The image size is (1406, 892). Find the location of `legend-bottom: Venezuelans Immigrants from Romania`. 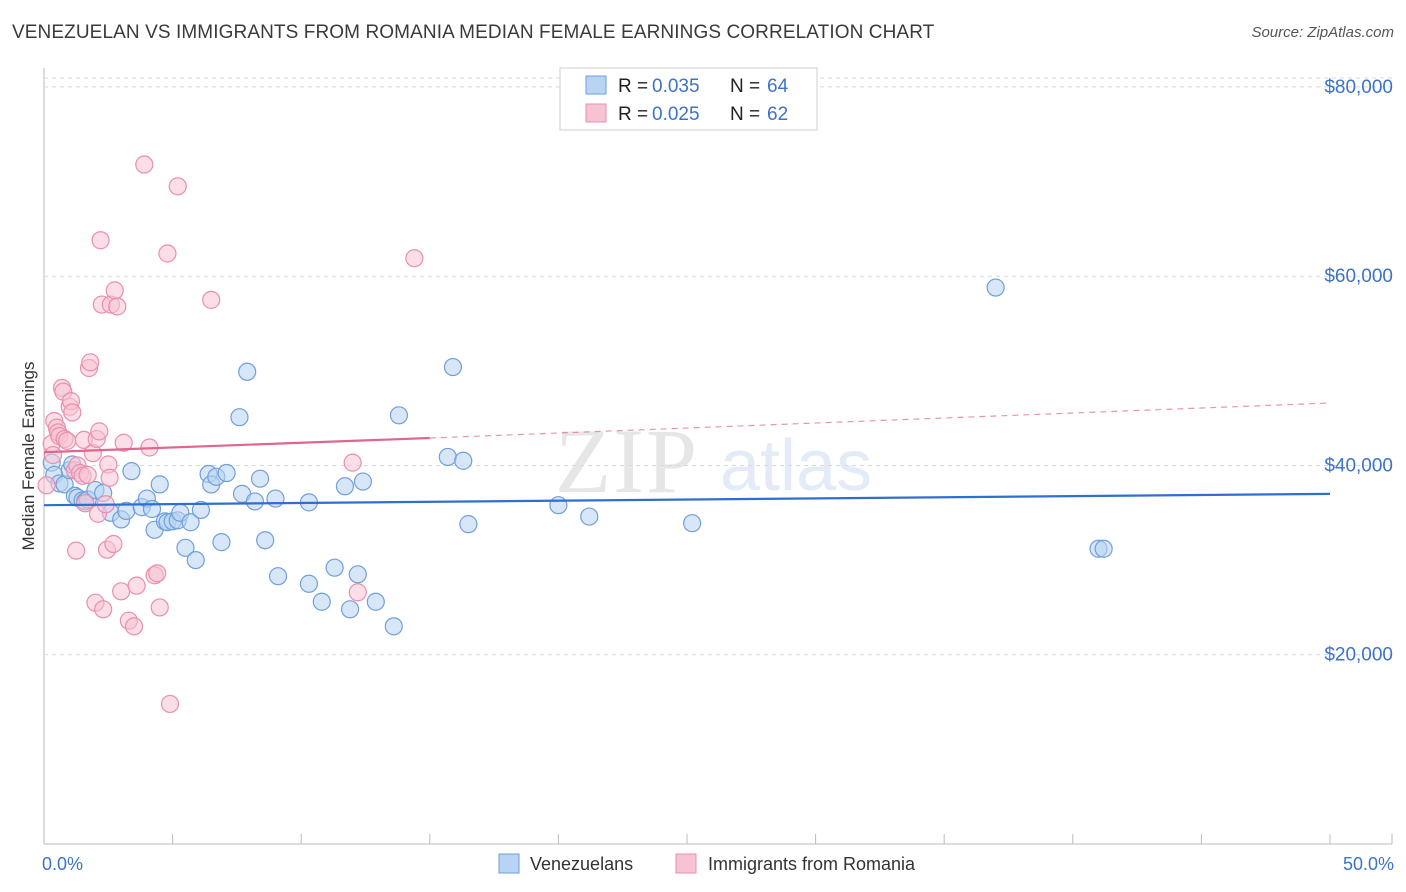

legend-bottom: Venezuelans Immigrants from Romania is located at coordinates (707, 863).